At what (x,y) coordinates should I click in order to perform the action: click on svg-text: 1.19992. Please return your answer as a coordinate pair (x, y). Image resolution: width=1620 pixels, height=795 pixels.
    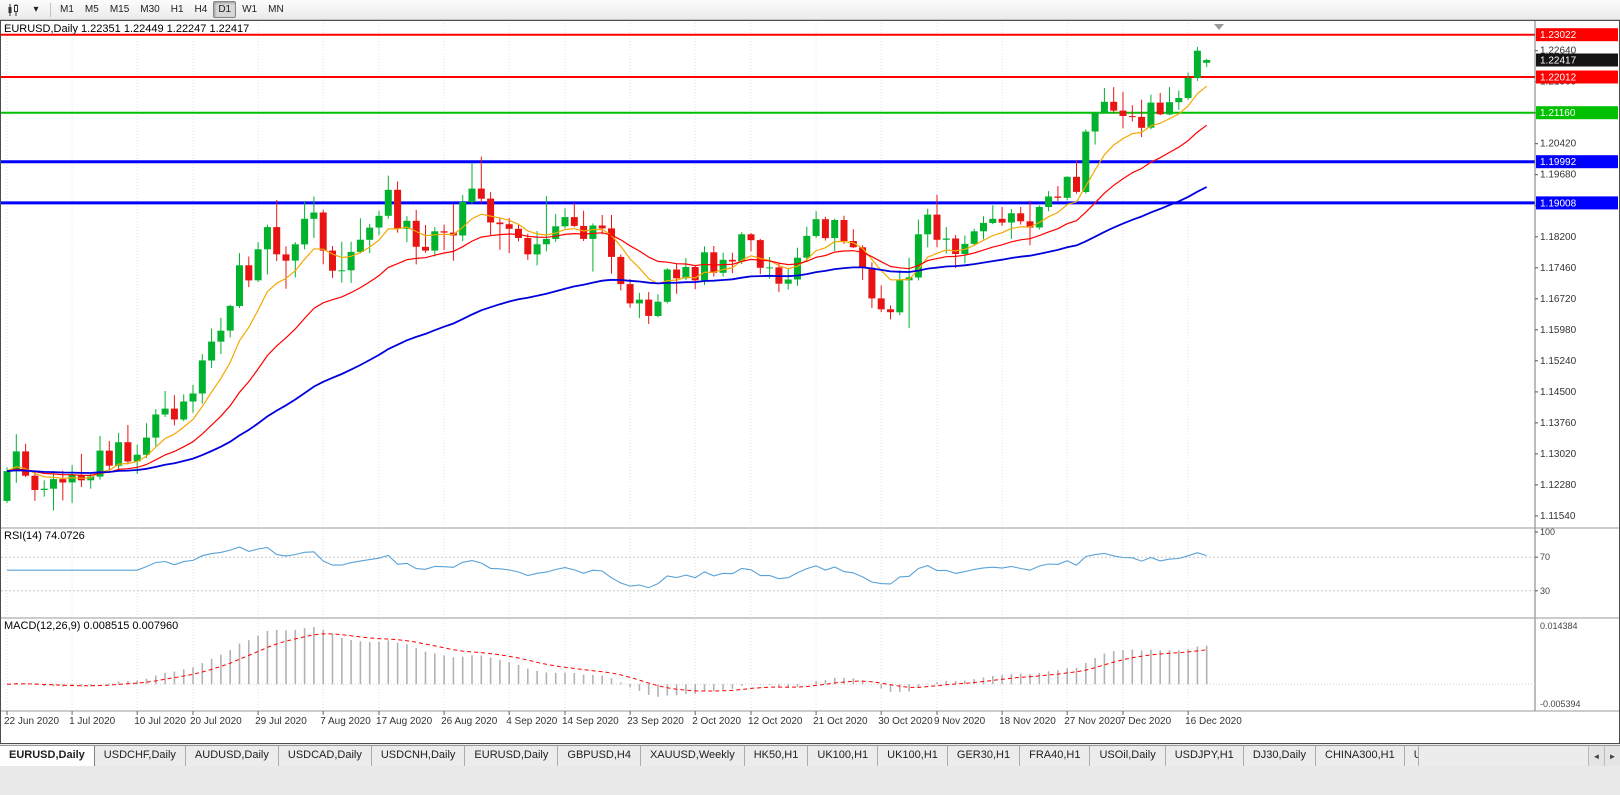
    Looking at the image, I should click on (1558, 162).